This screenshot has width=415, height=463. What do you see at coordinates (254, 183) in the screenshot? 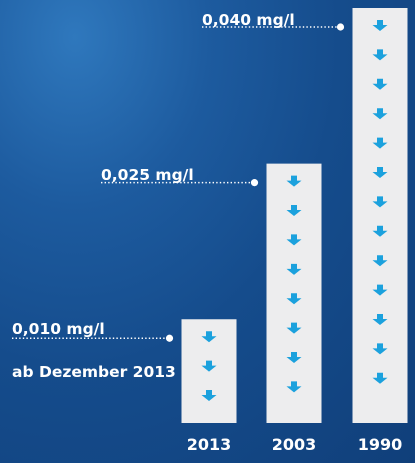
I see `leader-dot-2003` at bounding box center [254, 183].